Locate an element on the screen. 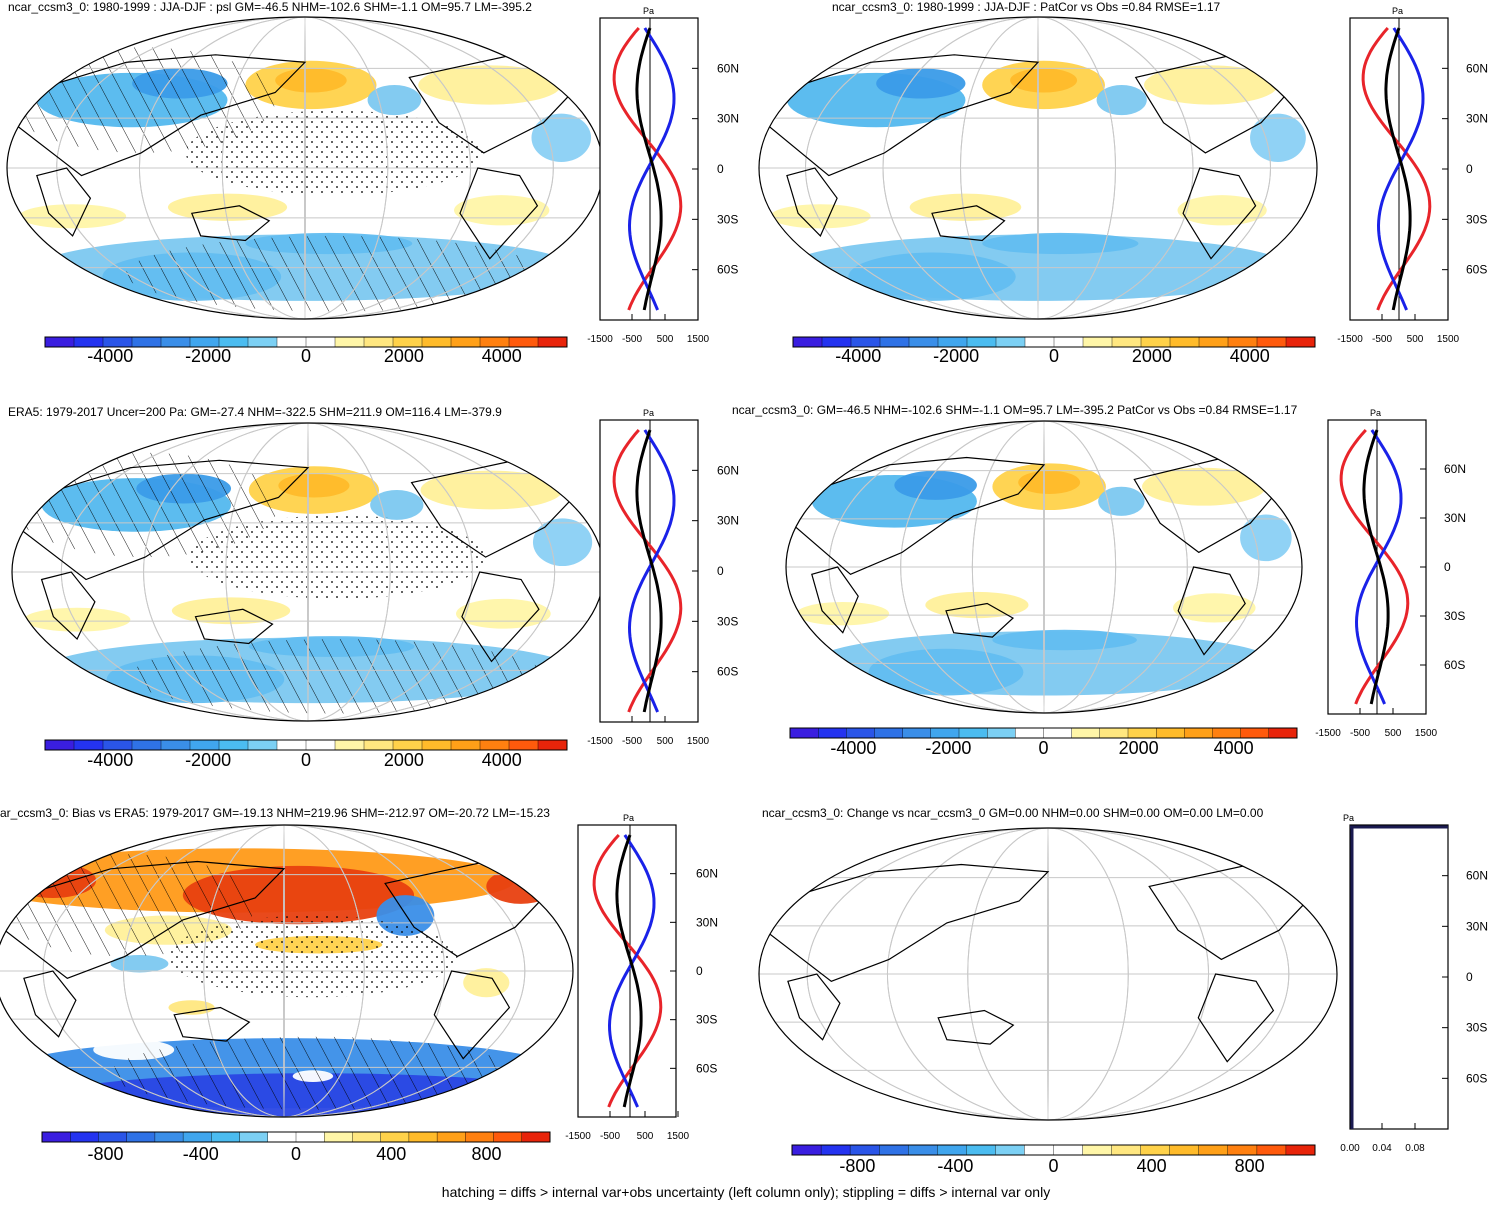 The width and height of the screenshot is (1492, 1209). colorbar-5: -800 -400 0 400 800 is located at coordinates (296, 1147).